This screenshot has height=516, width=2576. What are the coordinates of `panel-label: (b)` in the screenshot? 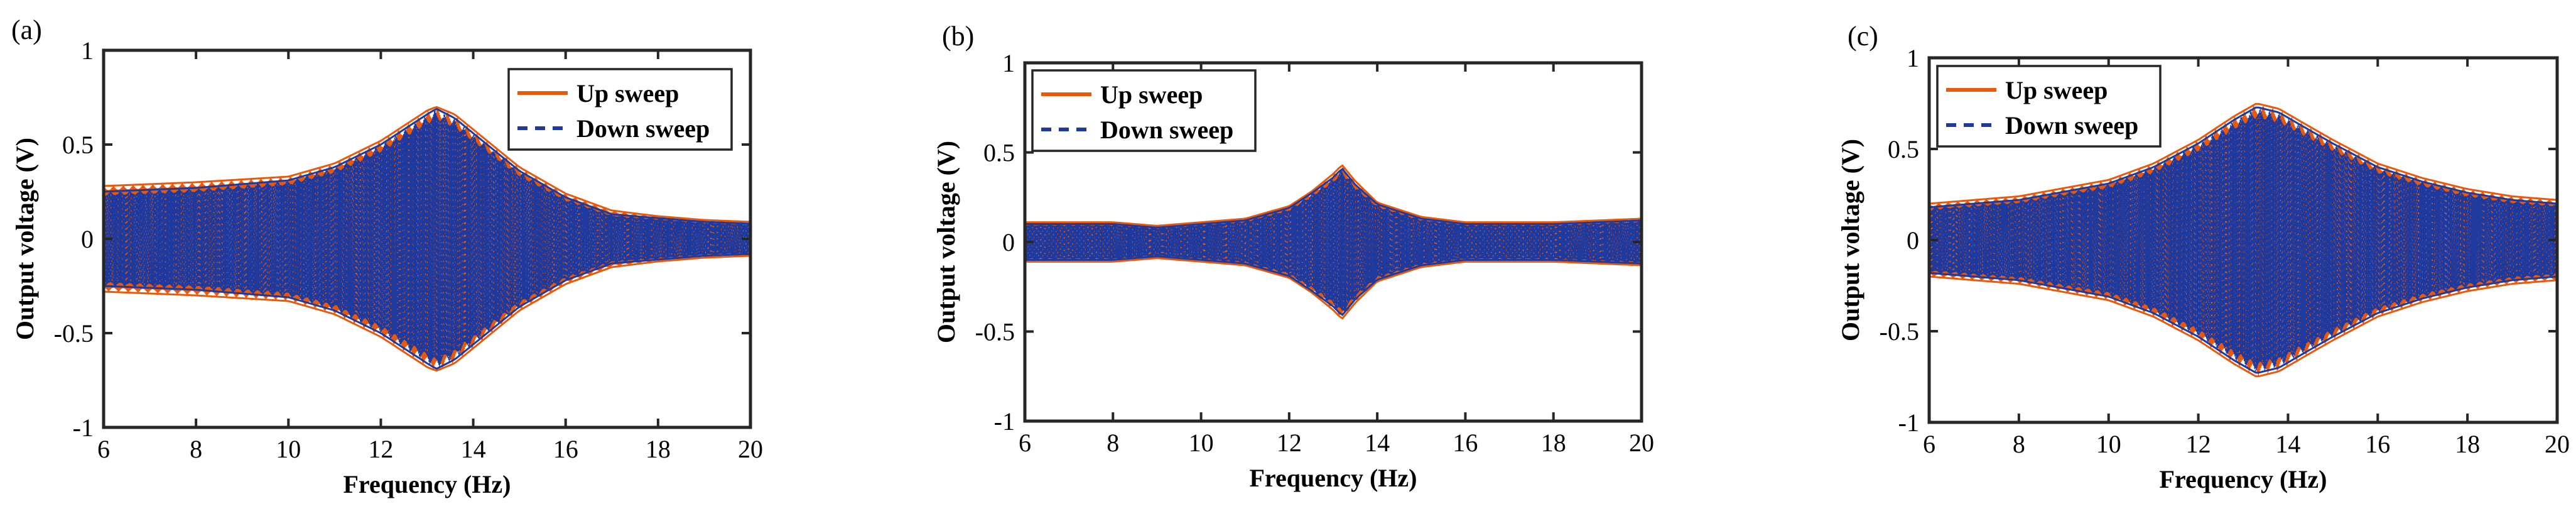 It's located at (958, 36).